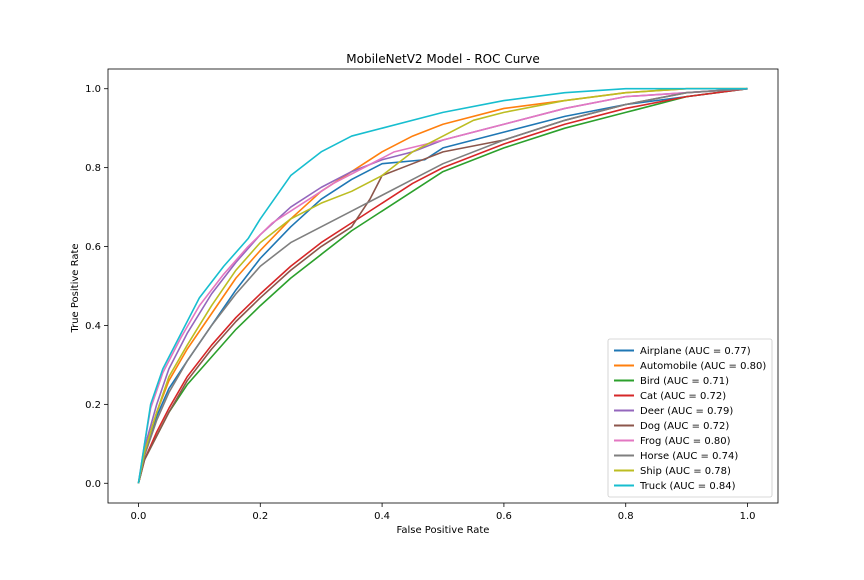  What do you see at coordinates (686, 411) in the screenshot?
I see `legend-label-4: Deer (AUC = 0.79)` at bounding box center [686, 411].